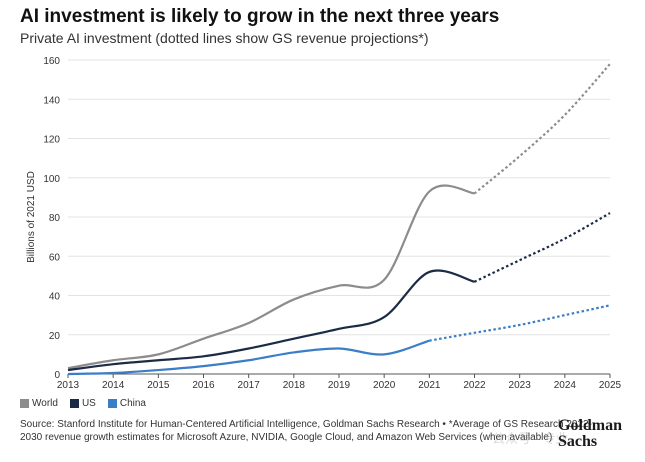  Describe the element at coordinates (542, 247) in the screenshot. I see `series-projection-us` at that location.